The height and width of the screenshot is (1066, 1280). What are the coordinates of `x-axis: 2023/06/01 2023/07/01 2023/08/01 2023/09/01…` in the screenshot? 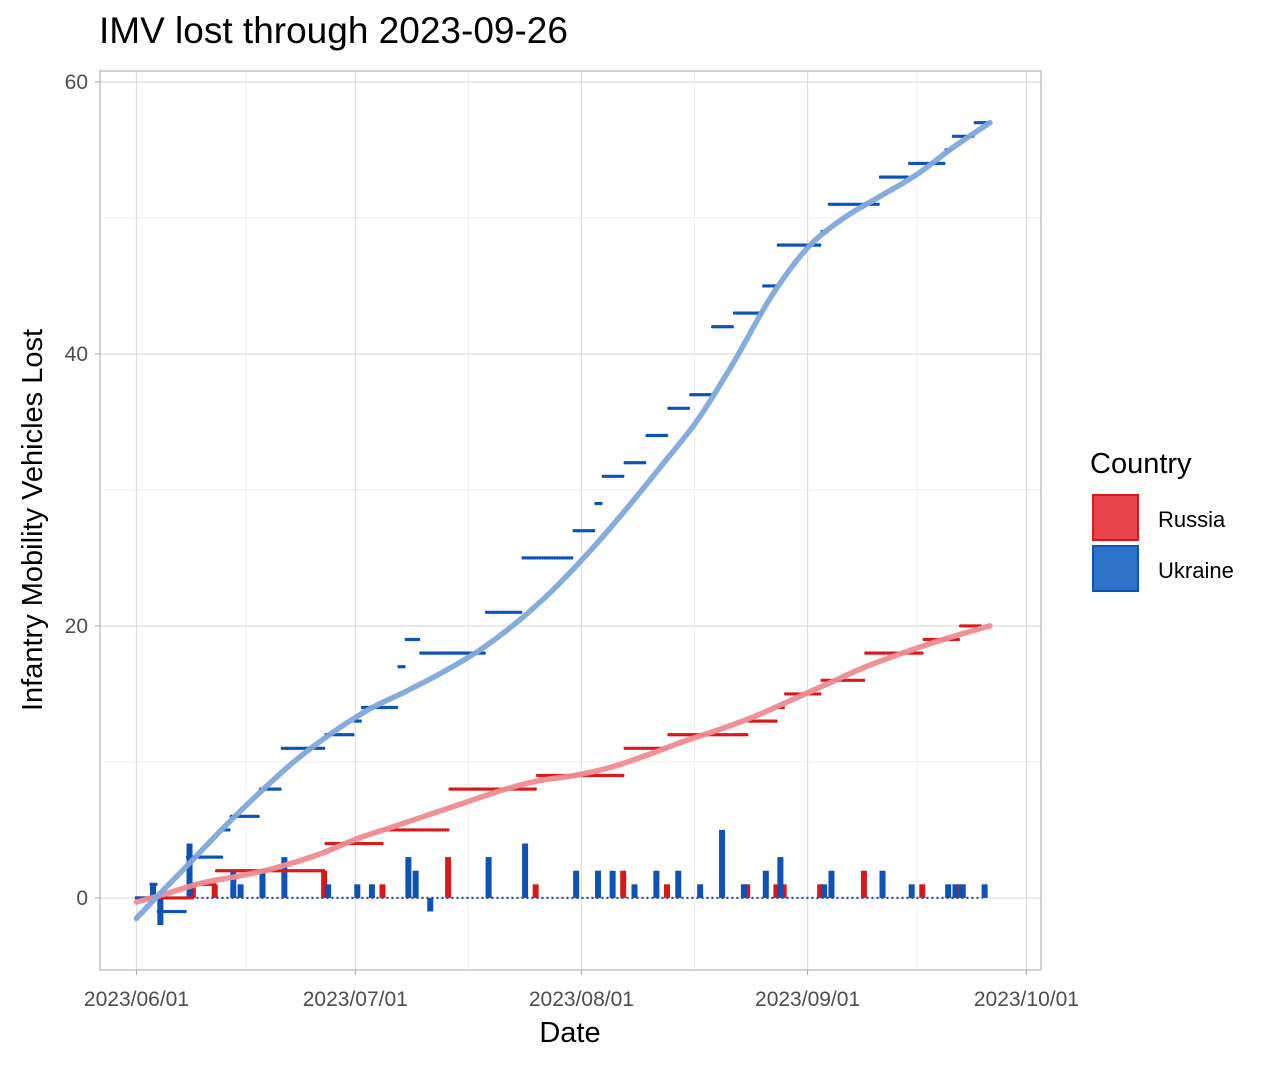 It's located at (581, 990).